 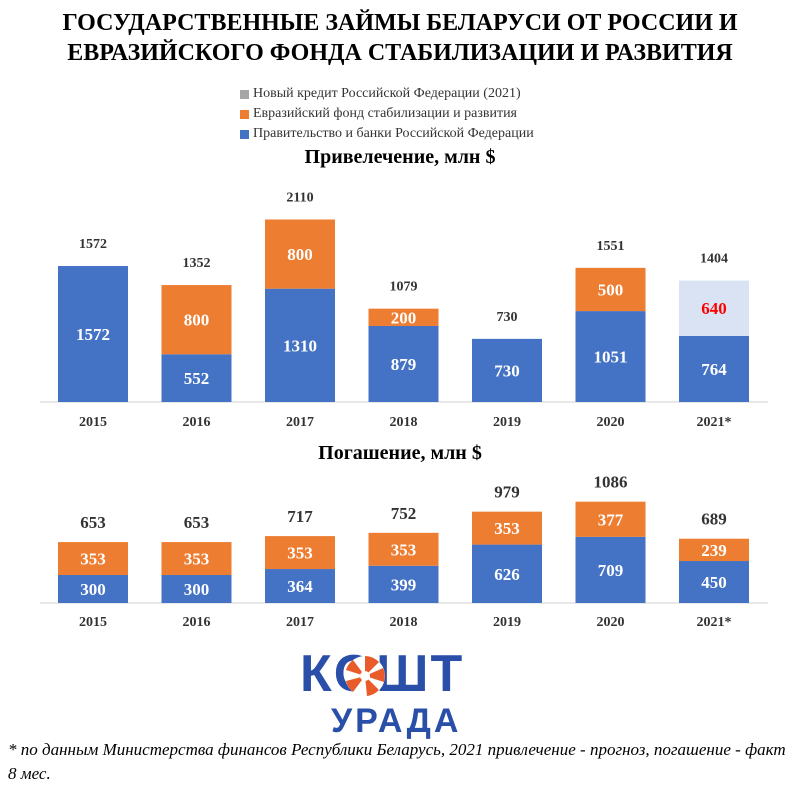 What do you see at coordinates (714, 259) in the screenshot?
I see `total-label-2021: 1404` at bounding box center [714, 259].